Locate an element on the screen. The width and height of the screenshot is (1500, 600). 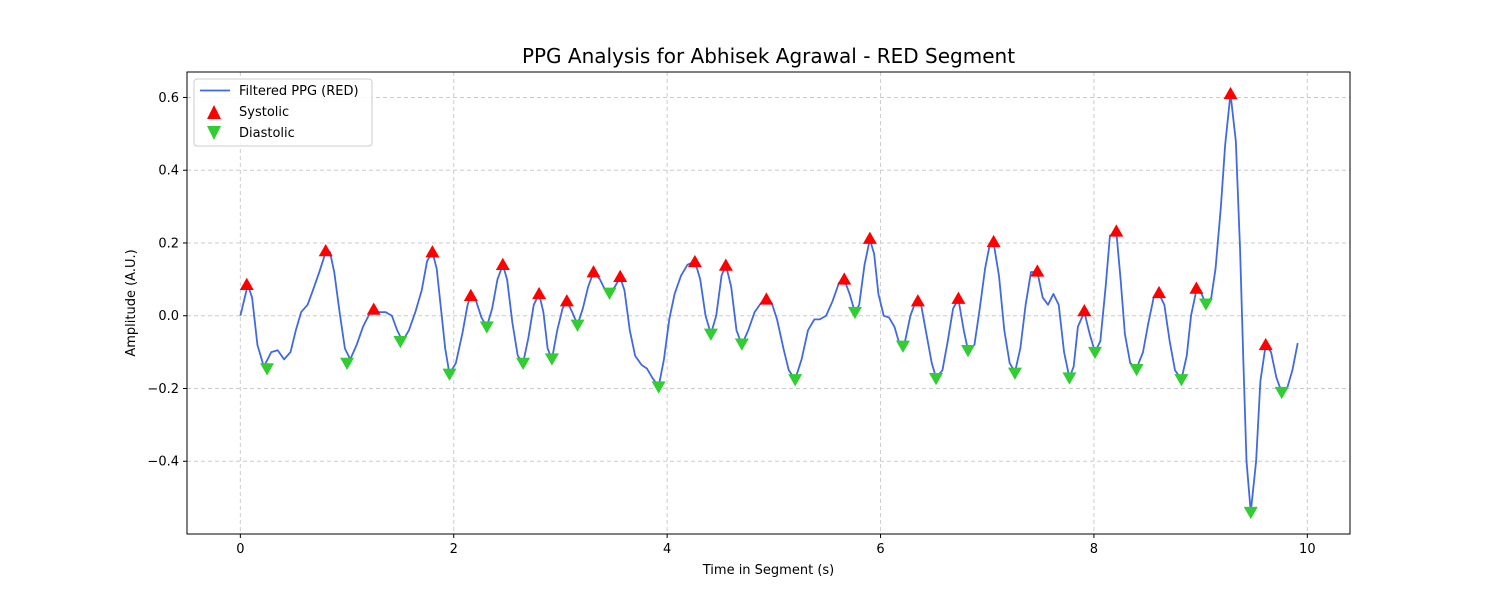
legend-box is located at coordinates (283, 112).